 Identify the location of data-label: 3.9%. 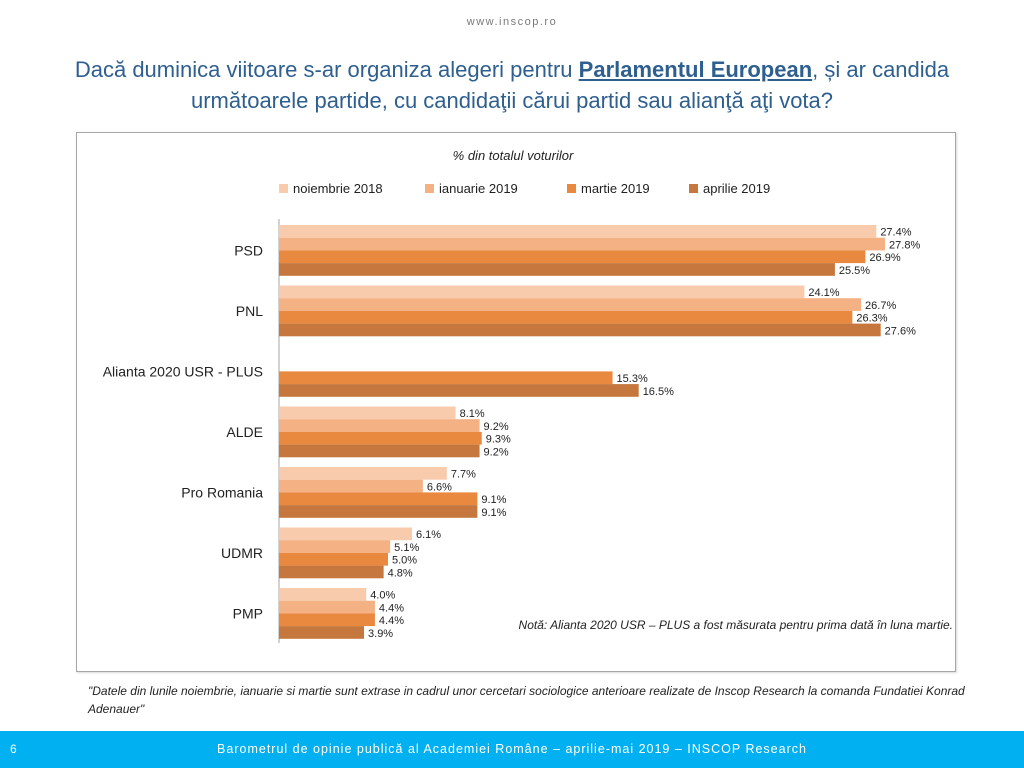
(380, 634).